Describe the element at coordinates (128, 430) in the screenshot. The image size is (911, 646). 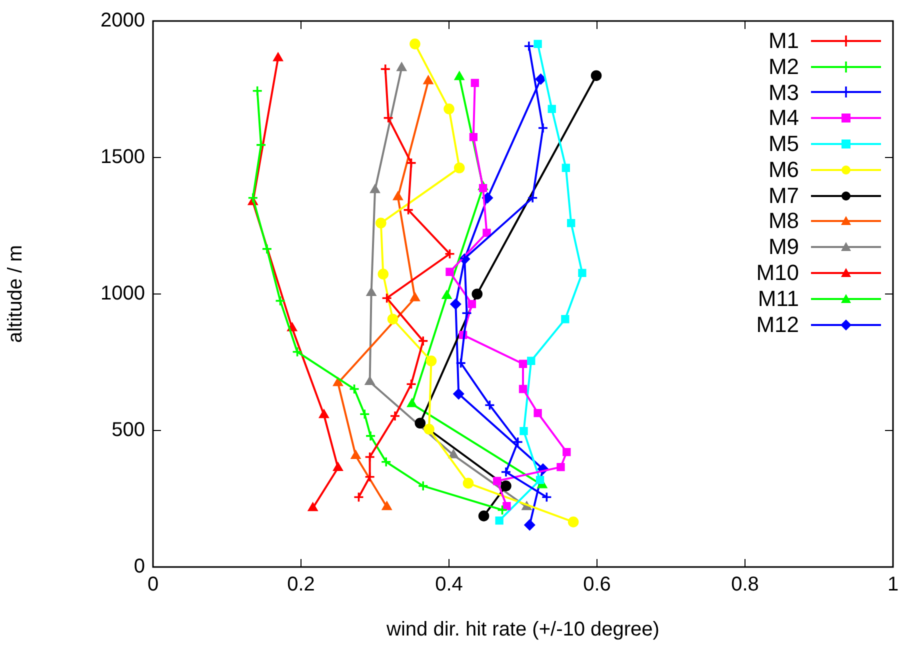
I see `y-tick-label: 500` at that location.